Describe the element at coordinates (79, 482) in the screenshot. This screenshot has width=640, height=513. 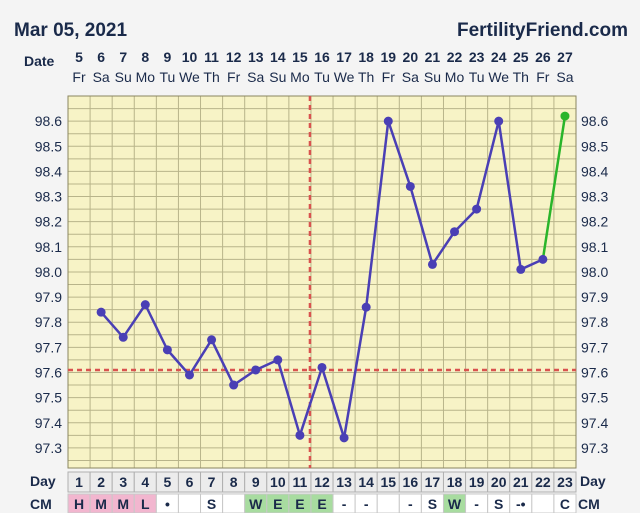
I see `day-number: 1` at that location.